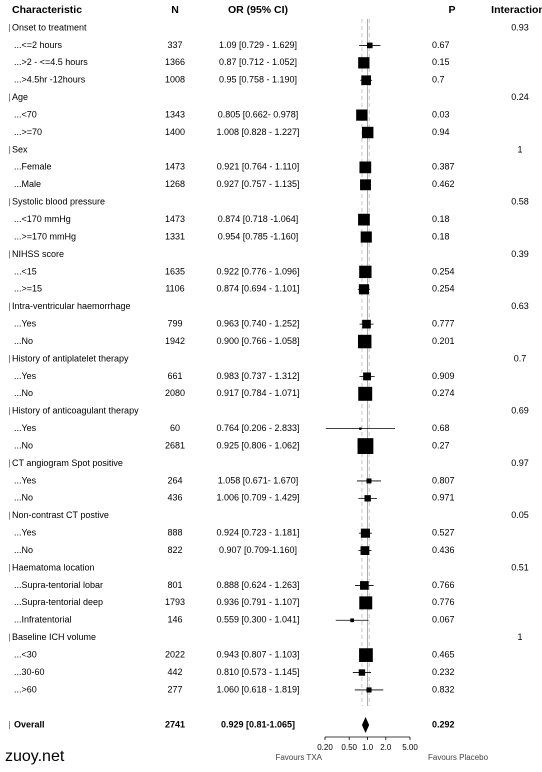 This screenshot has width=542, height=772. I want to click on p-value: 0.832, so click(443, 689).